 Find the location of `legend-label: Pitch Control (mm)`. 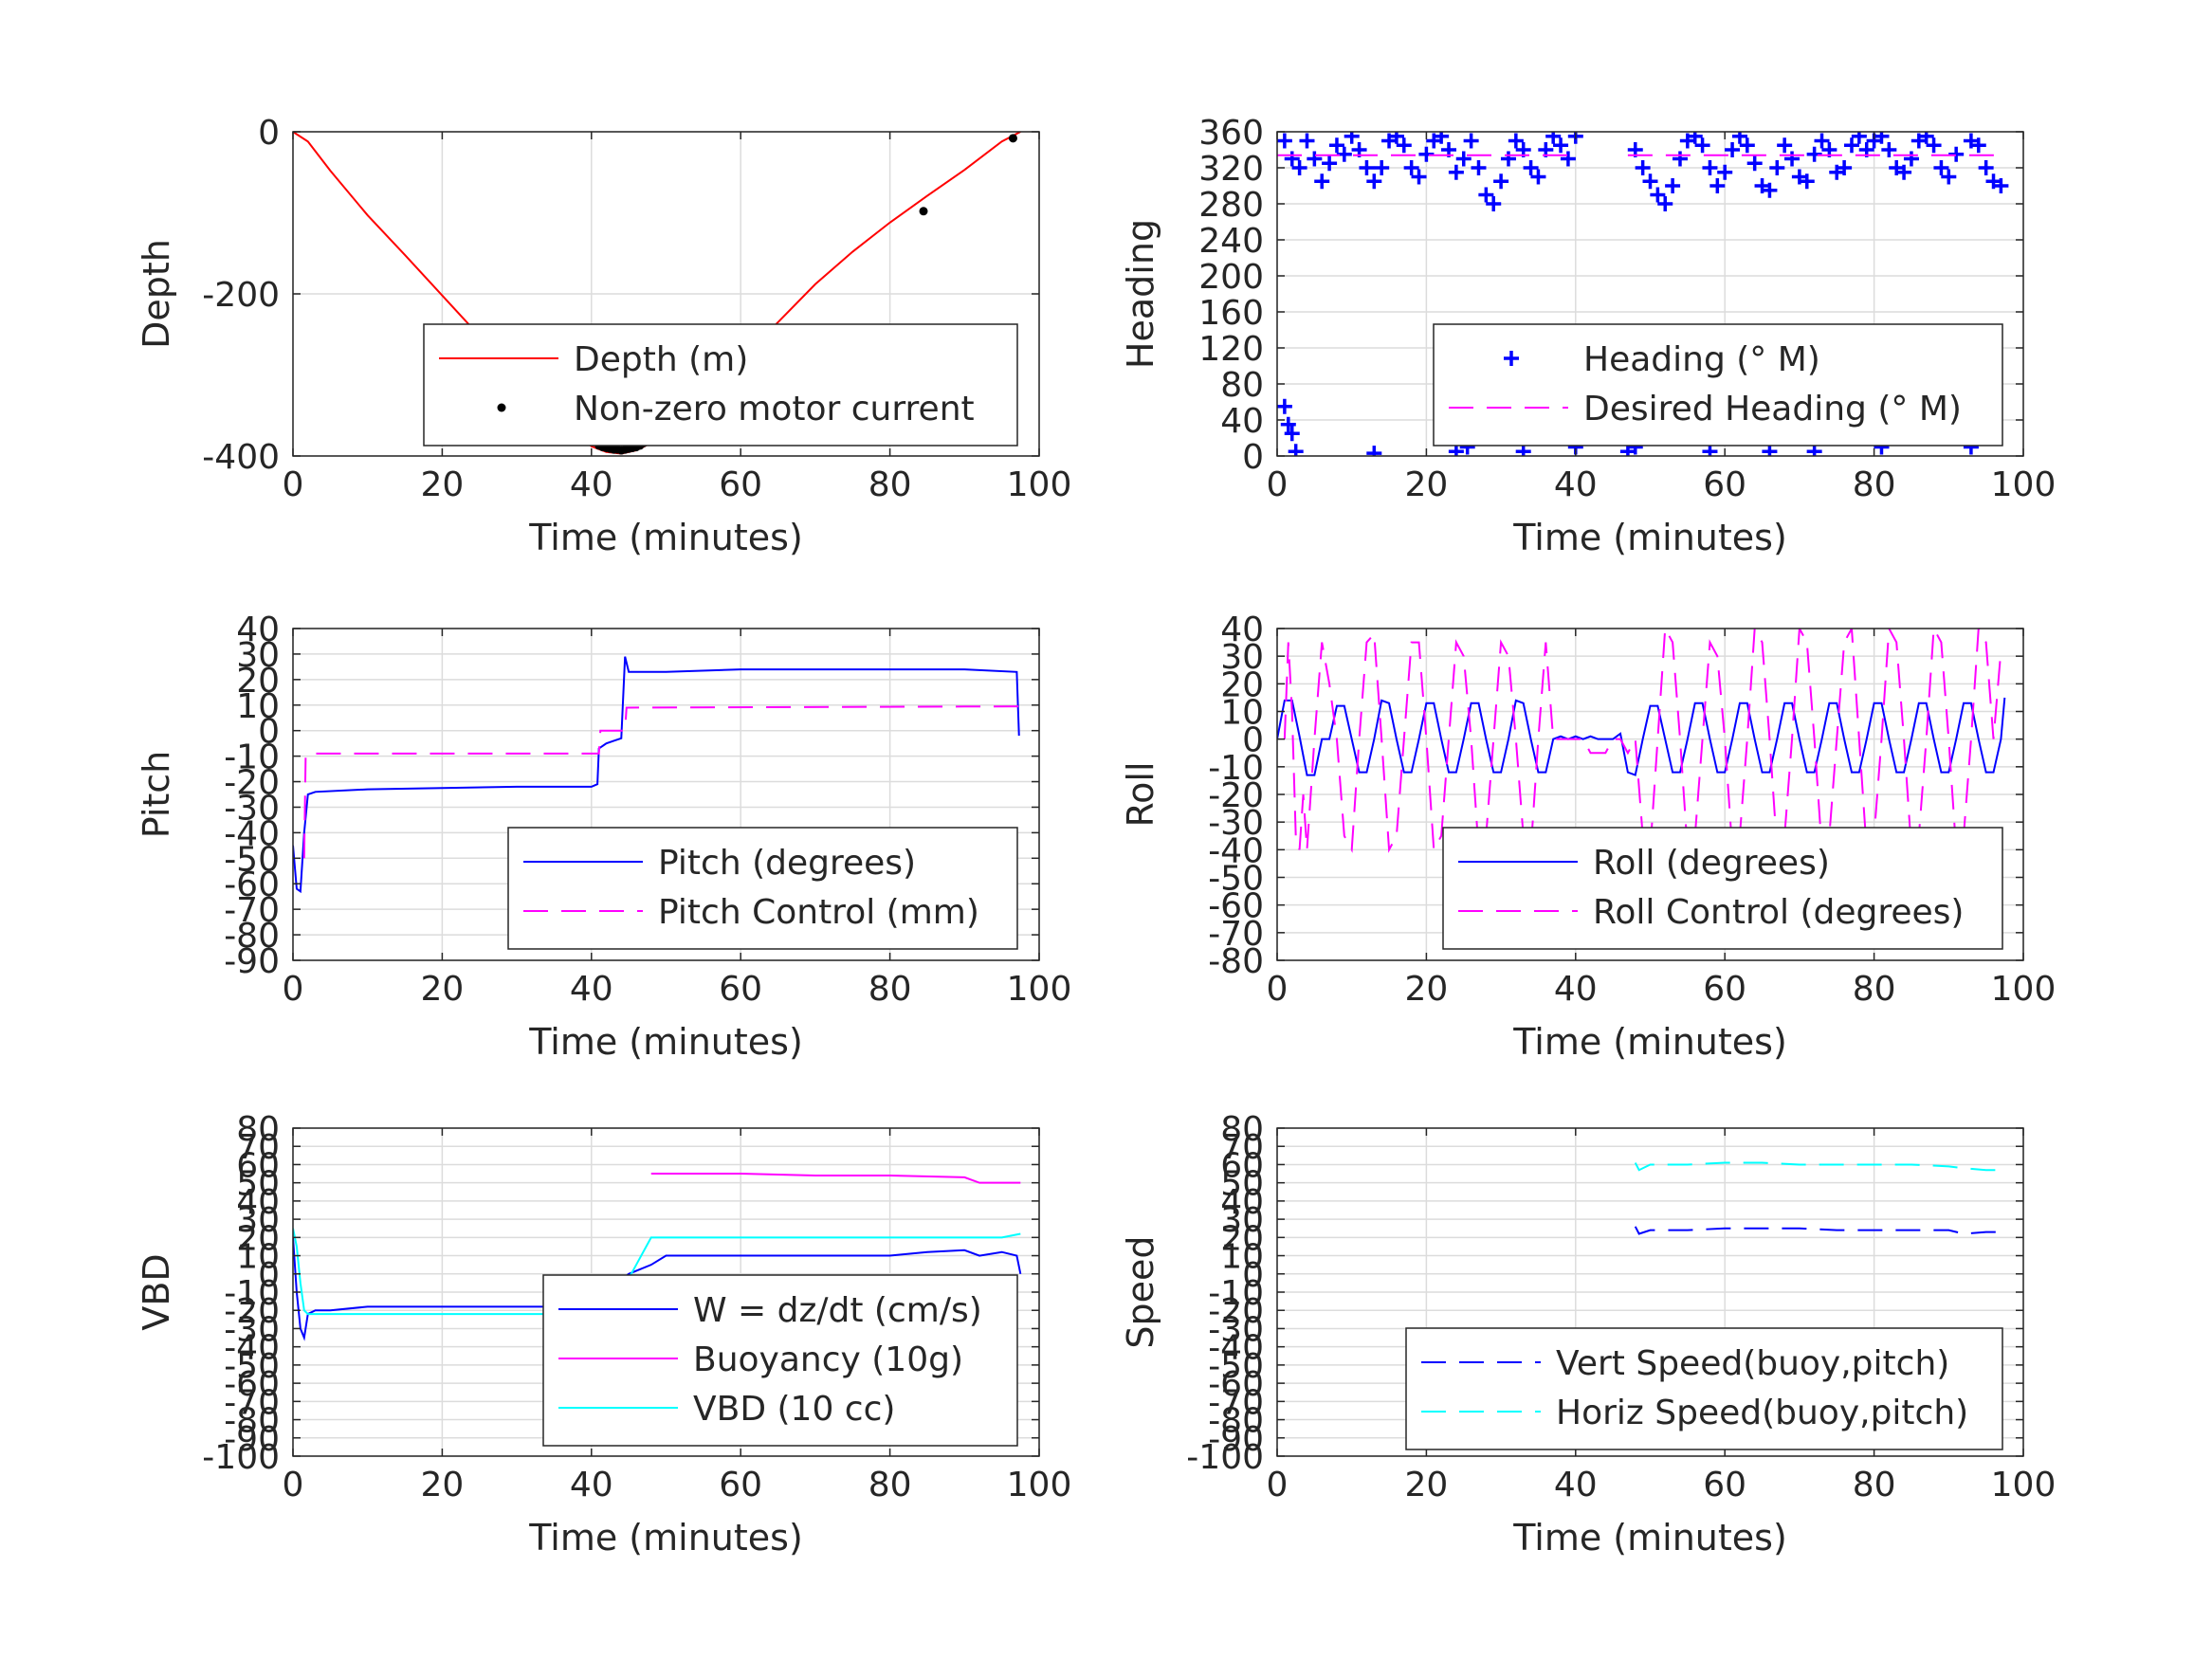

legend-label: Pitch Control (mm) is located at coordinates (818, 912).